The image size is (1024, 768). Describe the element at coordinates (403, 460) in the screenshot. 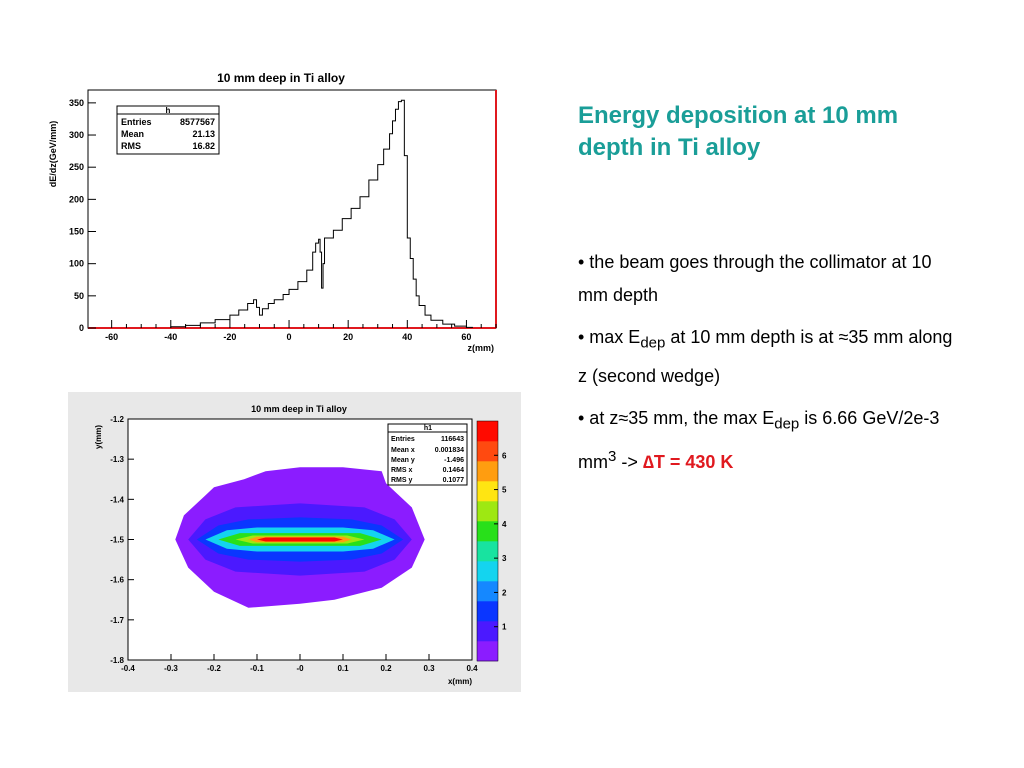

I see `map-stats-label-mean-y: Mean y` at that location.